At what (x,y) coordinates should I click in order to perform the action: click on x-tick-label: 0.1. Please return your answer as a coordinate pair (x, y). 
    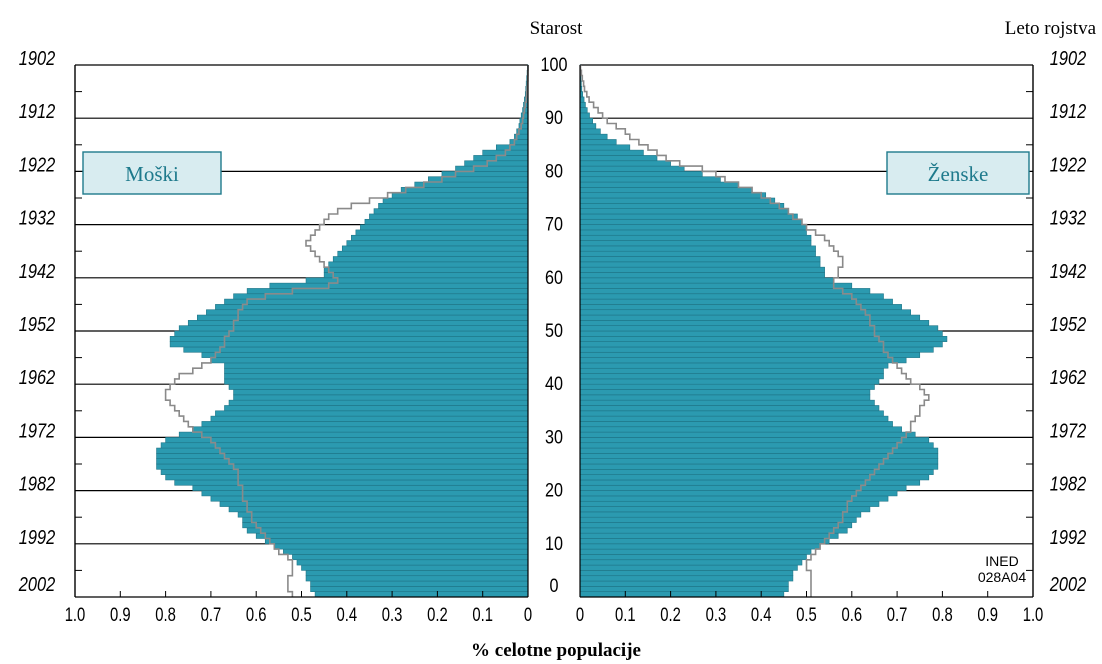
    Looking at the image, I should click on (625, 614).